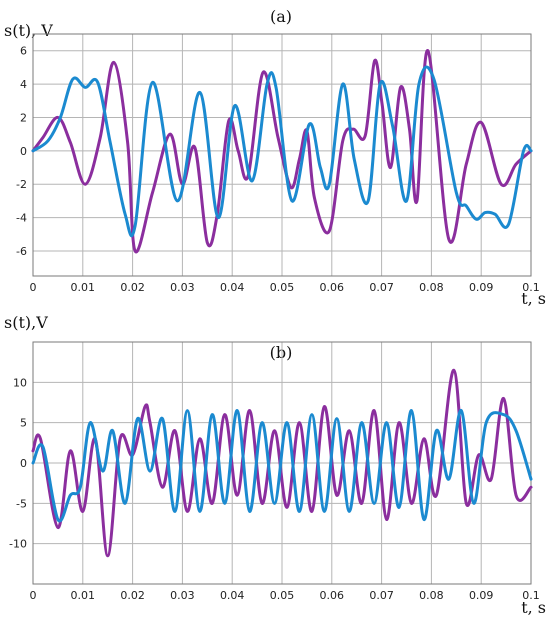 This screenshot has width=550, height=630. What do you see at coordinates (21, 218) in the screenshot?
I see `chart-a-y-tick-label: -4` at bounding box center [21, 218].